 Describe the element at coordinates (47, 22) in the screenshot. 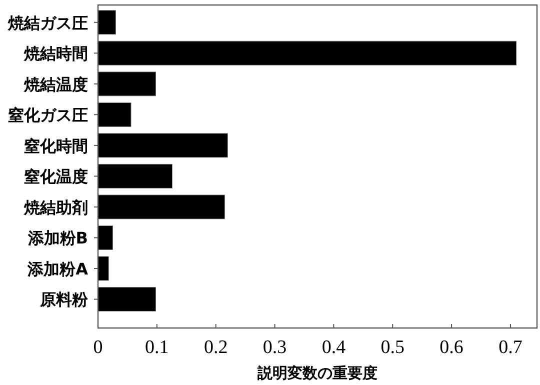

I see `y-tick-label: 焼結ガス圧` at that location.